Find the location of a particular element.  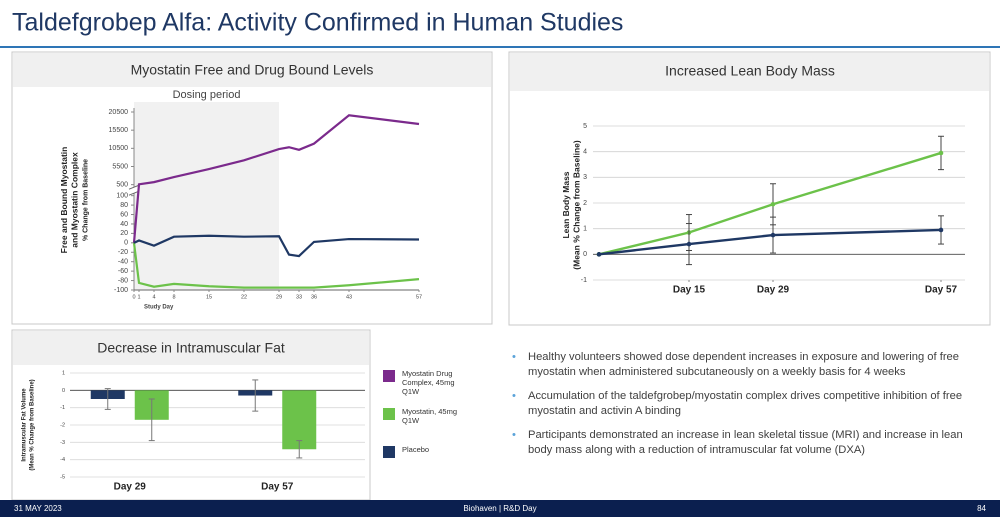

y-axis-label: Intramuscular Fat Volume is located at coordinates (25, 425).